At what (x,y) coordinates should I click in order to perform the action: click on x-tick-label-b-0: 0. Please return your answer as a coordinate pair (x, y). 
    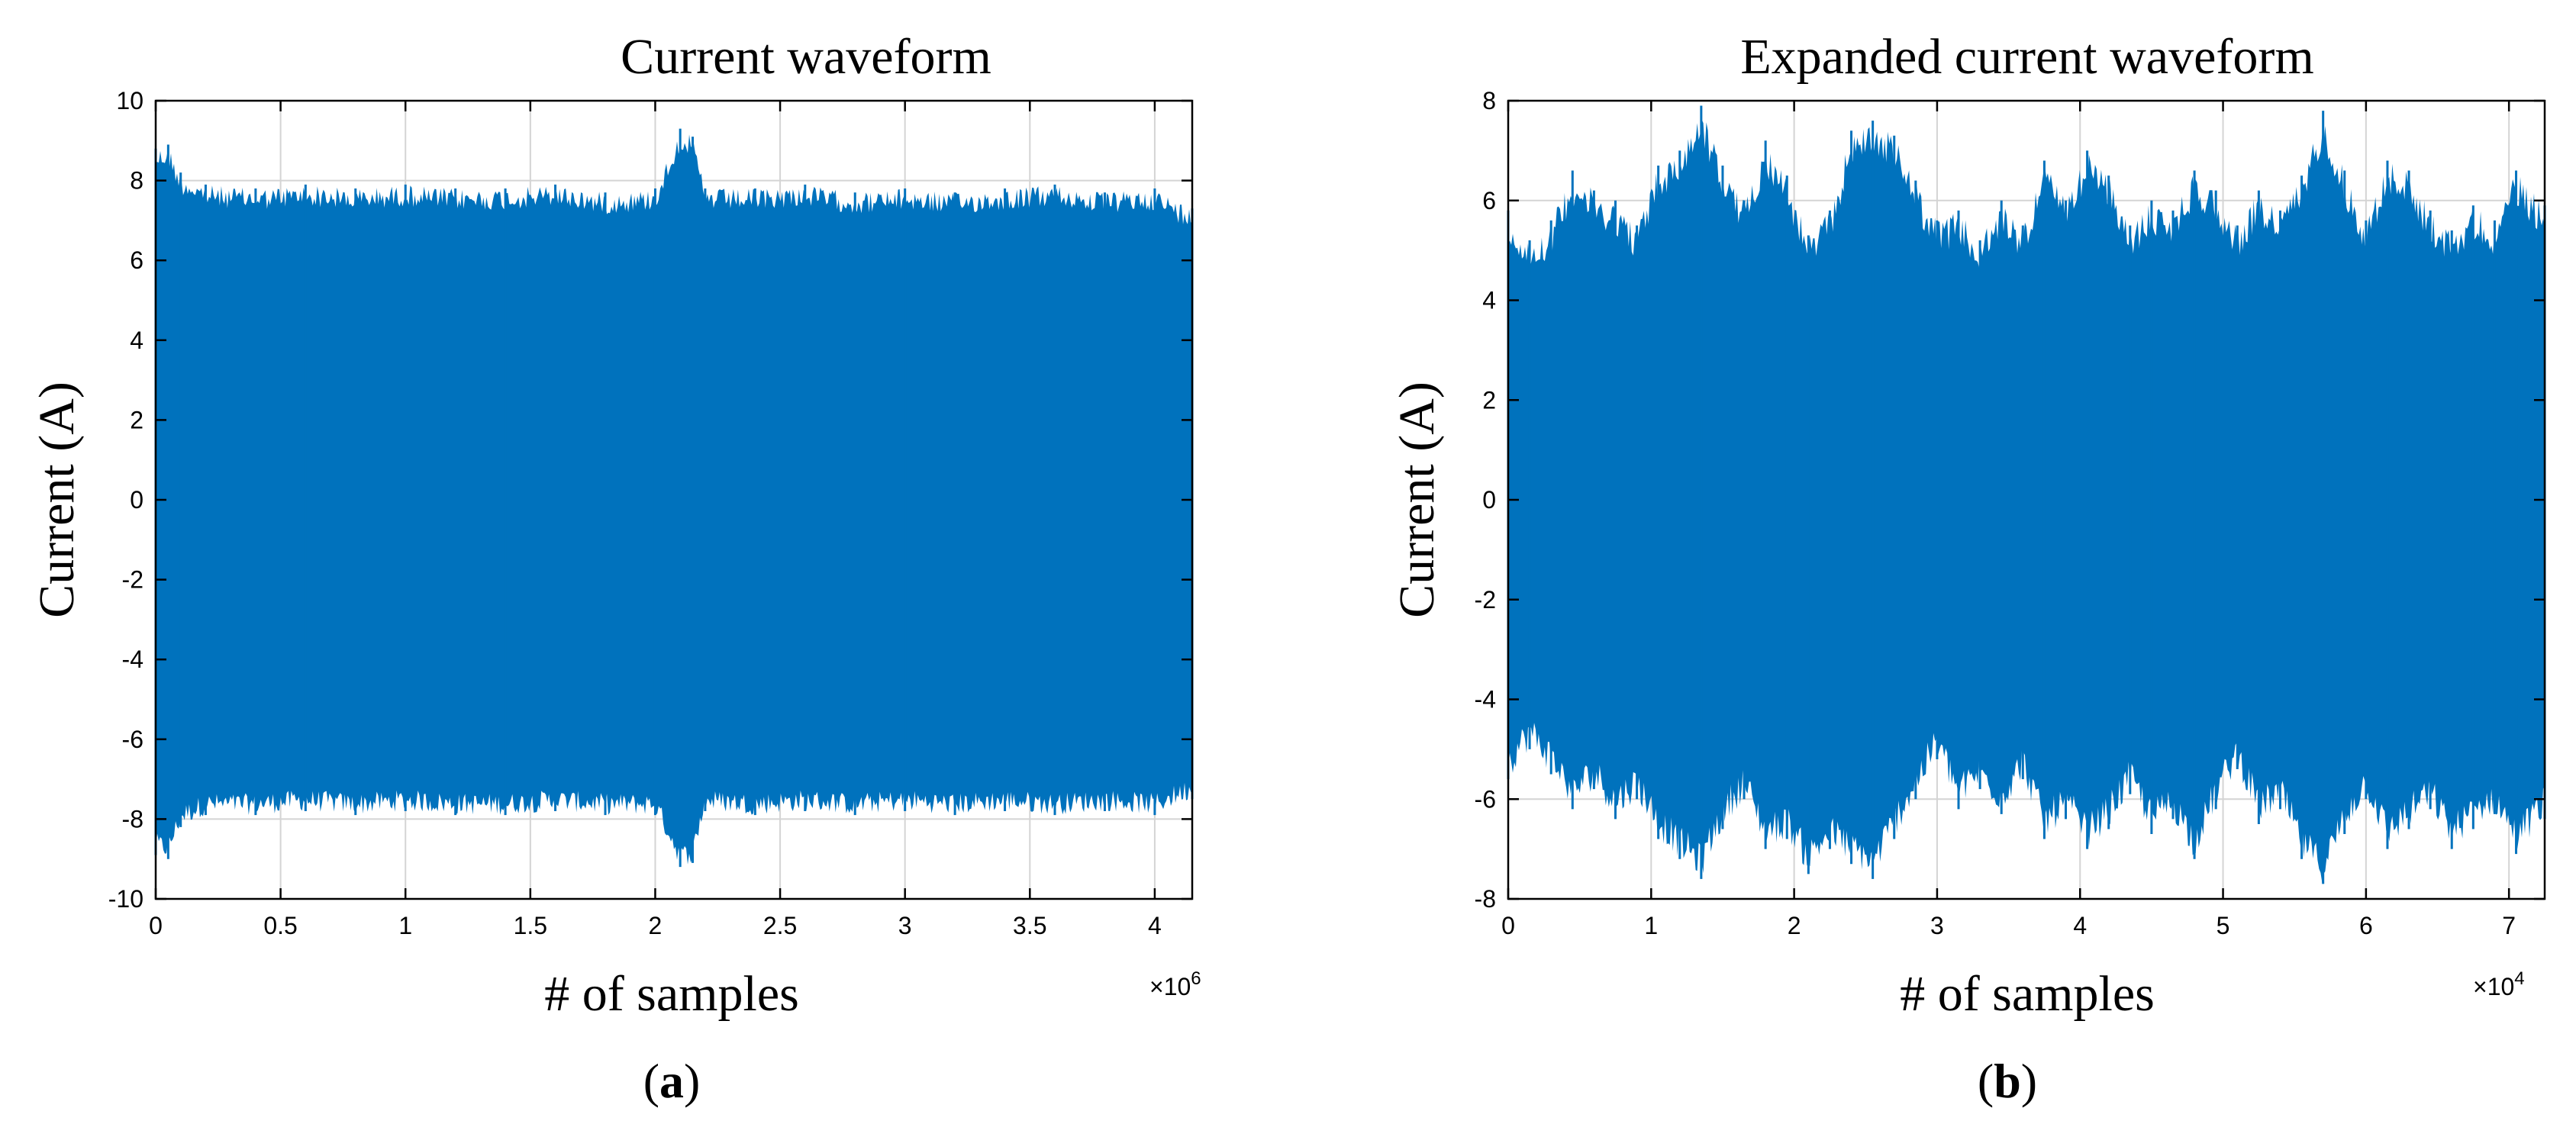
    Looking at the image, I should click on (1508, 925).